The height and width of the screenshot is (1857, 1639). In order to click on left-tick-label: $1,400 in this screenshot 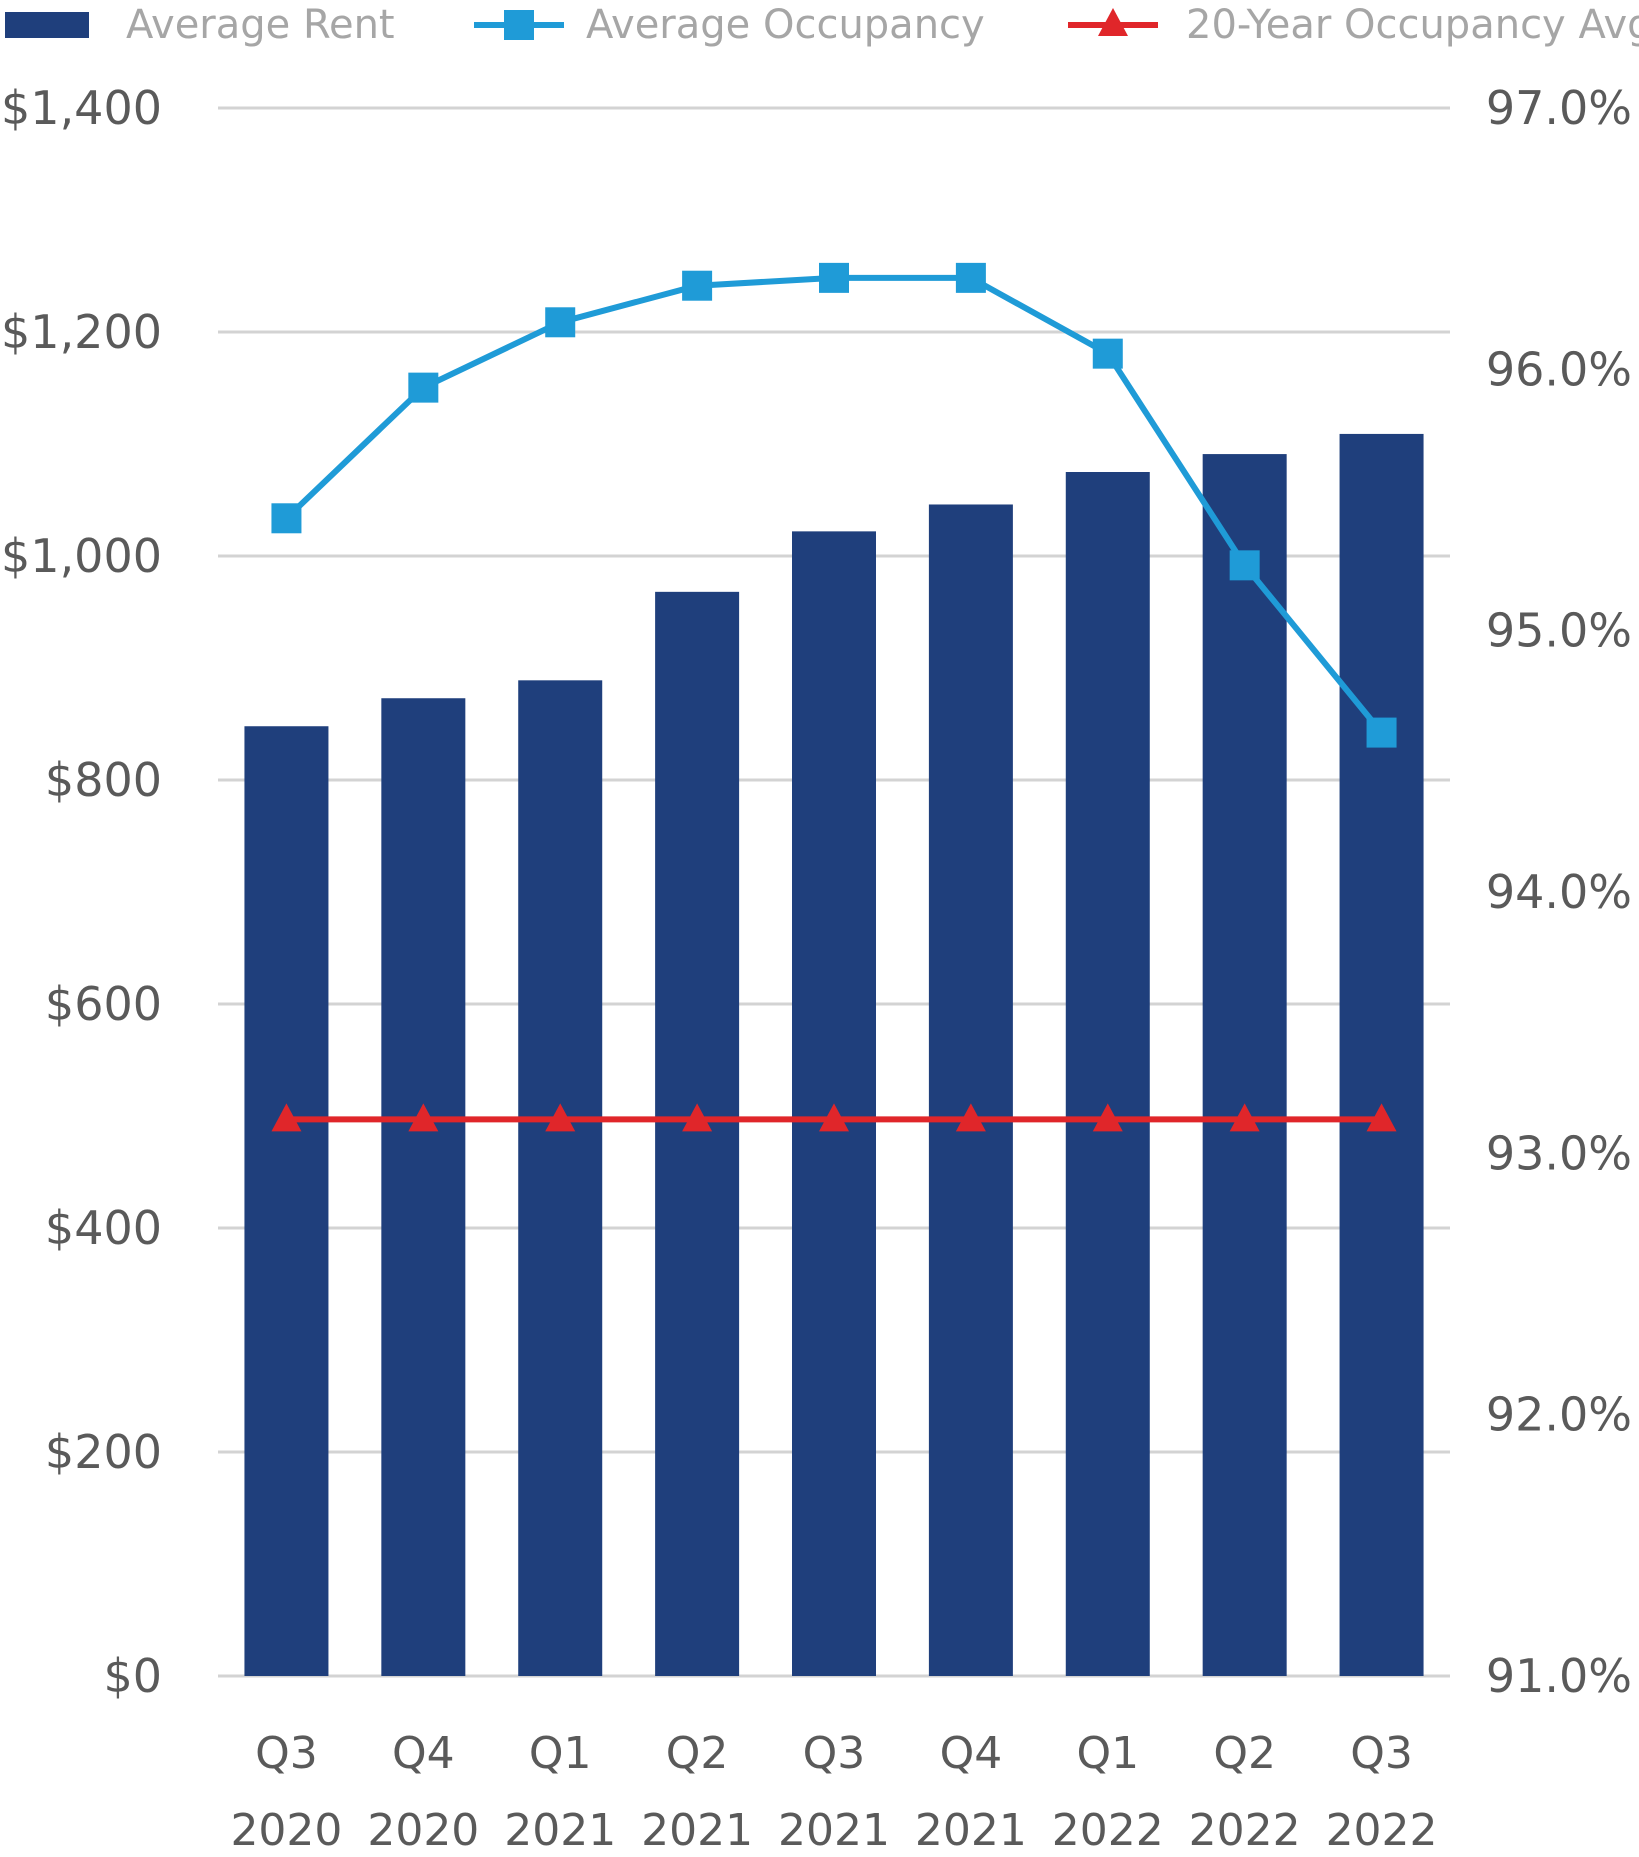, I will do `click(81, 108)`.